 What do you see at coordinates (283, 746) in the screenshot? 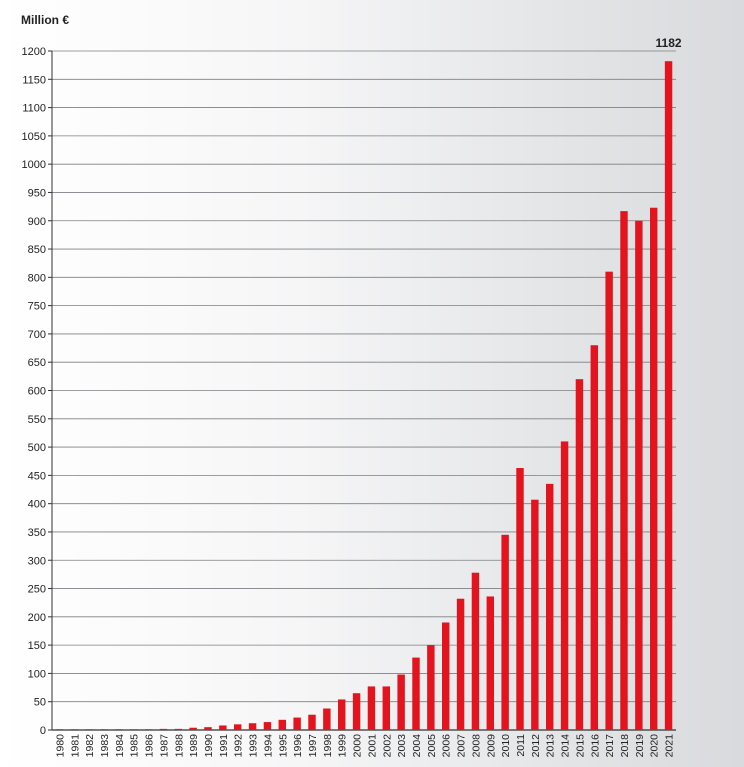
I see `x-tick-label: 1995` at bounding box center [283, 746].